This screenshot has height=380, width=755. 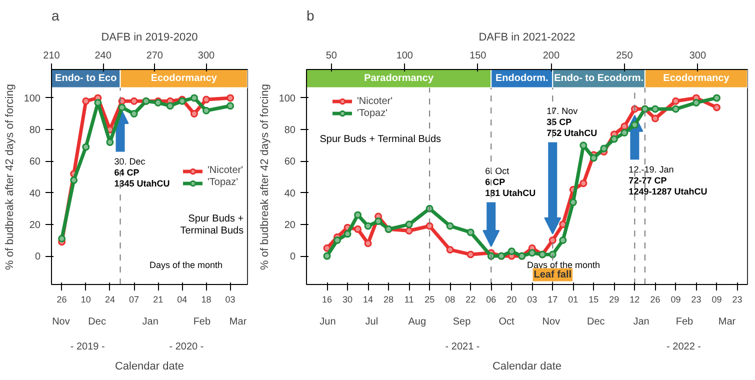 I want to click on band-label: Endo- to Ecodorm., so click(x=599, y=78).